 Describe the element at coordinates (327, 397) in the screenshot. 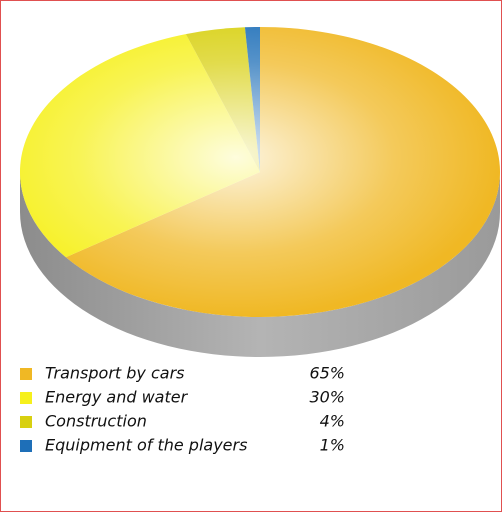

I see `legend-value: 30%` at that location.